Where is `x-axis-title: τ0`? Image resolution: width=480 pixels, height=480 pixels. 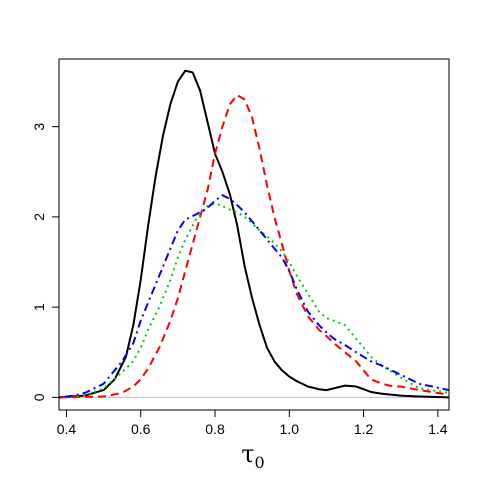
x-axis-title: τ0 is located at coordinates (252, 456).